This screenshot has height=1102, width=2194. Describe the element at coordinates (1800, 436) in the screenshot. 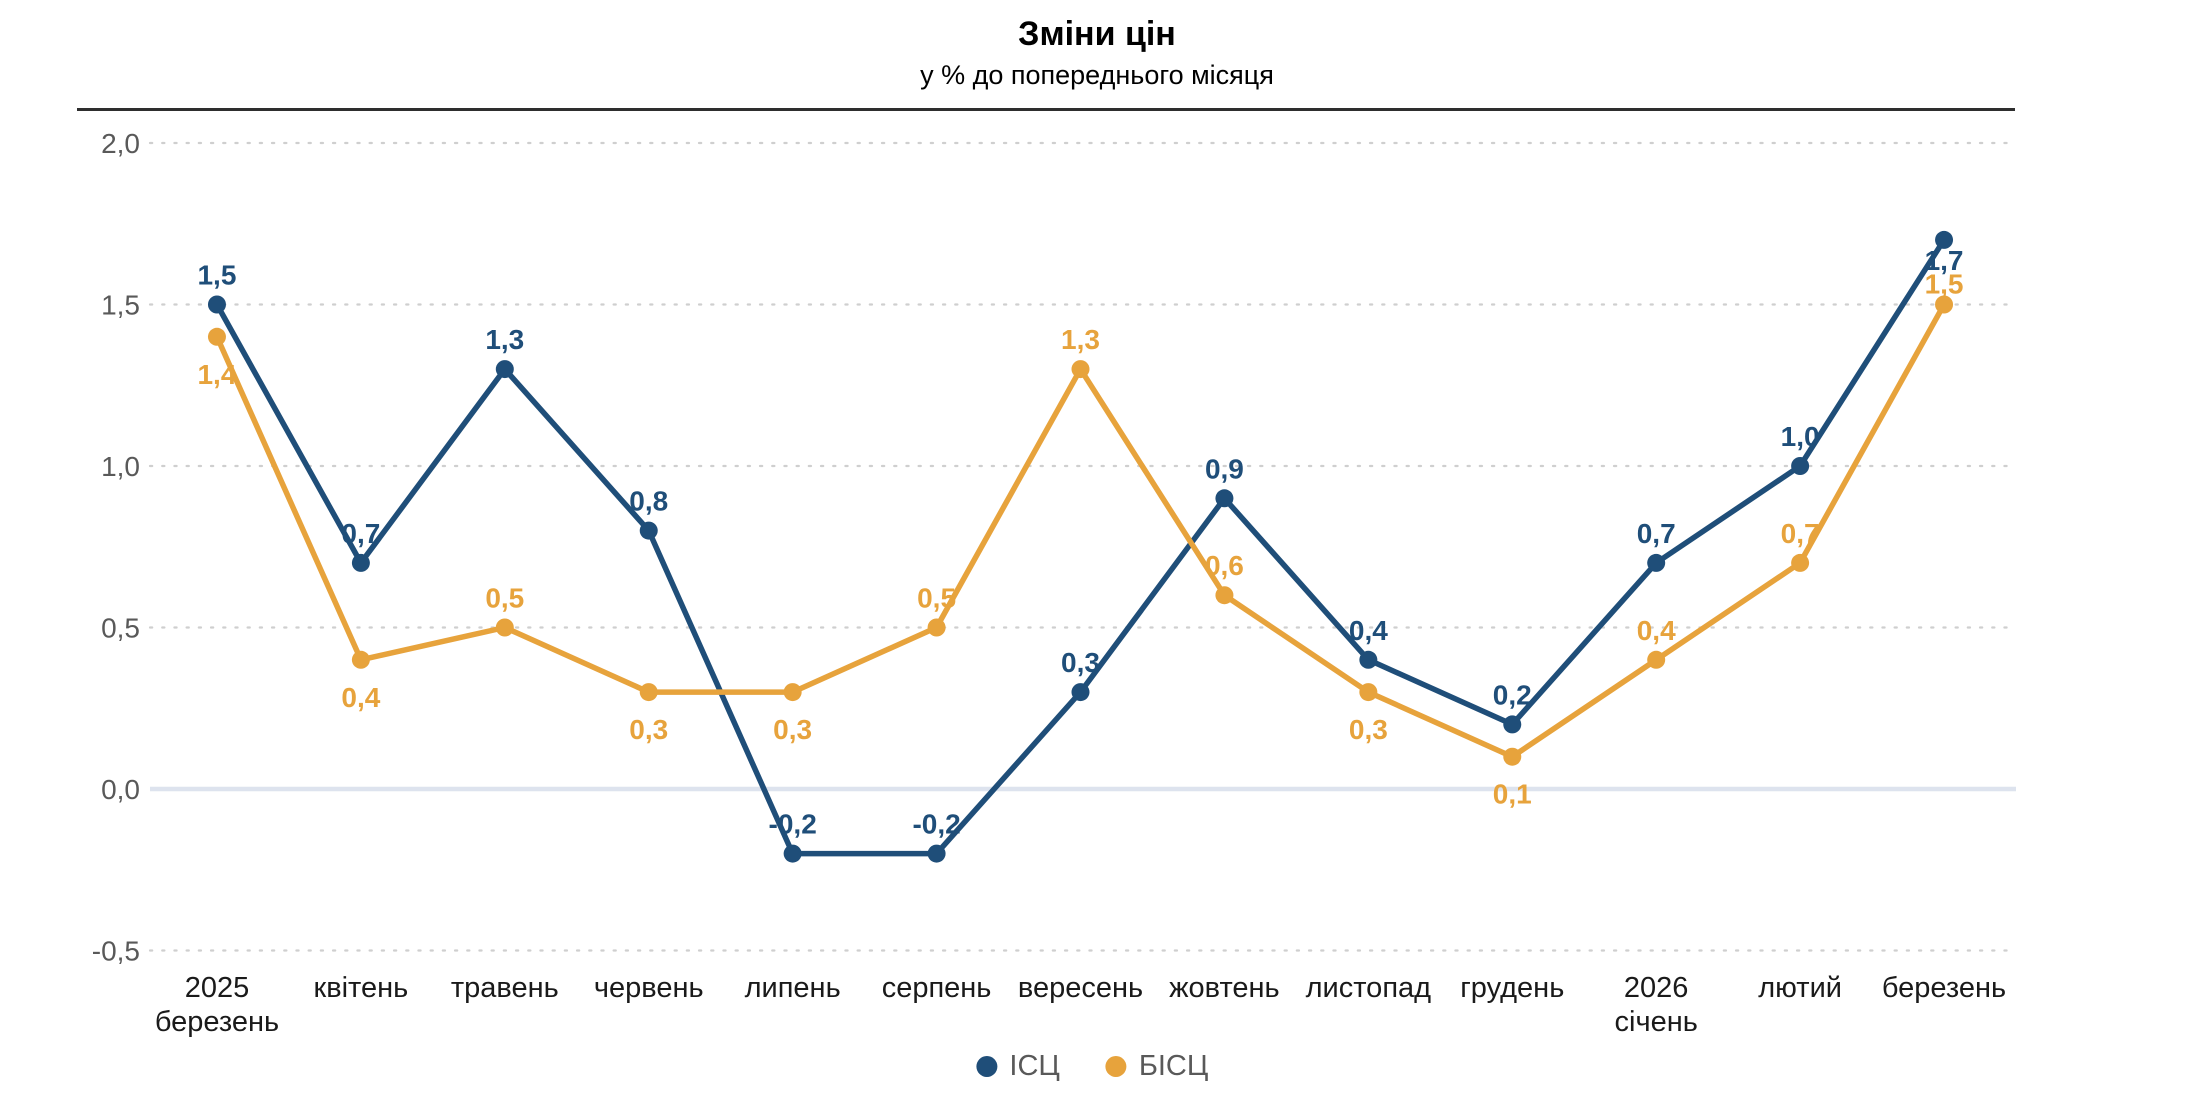

I see `data-label: 1,0` at that location.